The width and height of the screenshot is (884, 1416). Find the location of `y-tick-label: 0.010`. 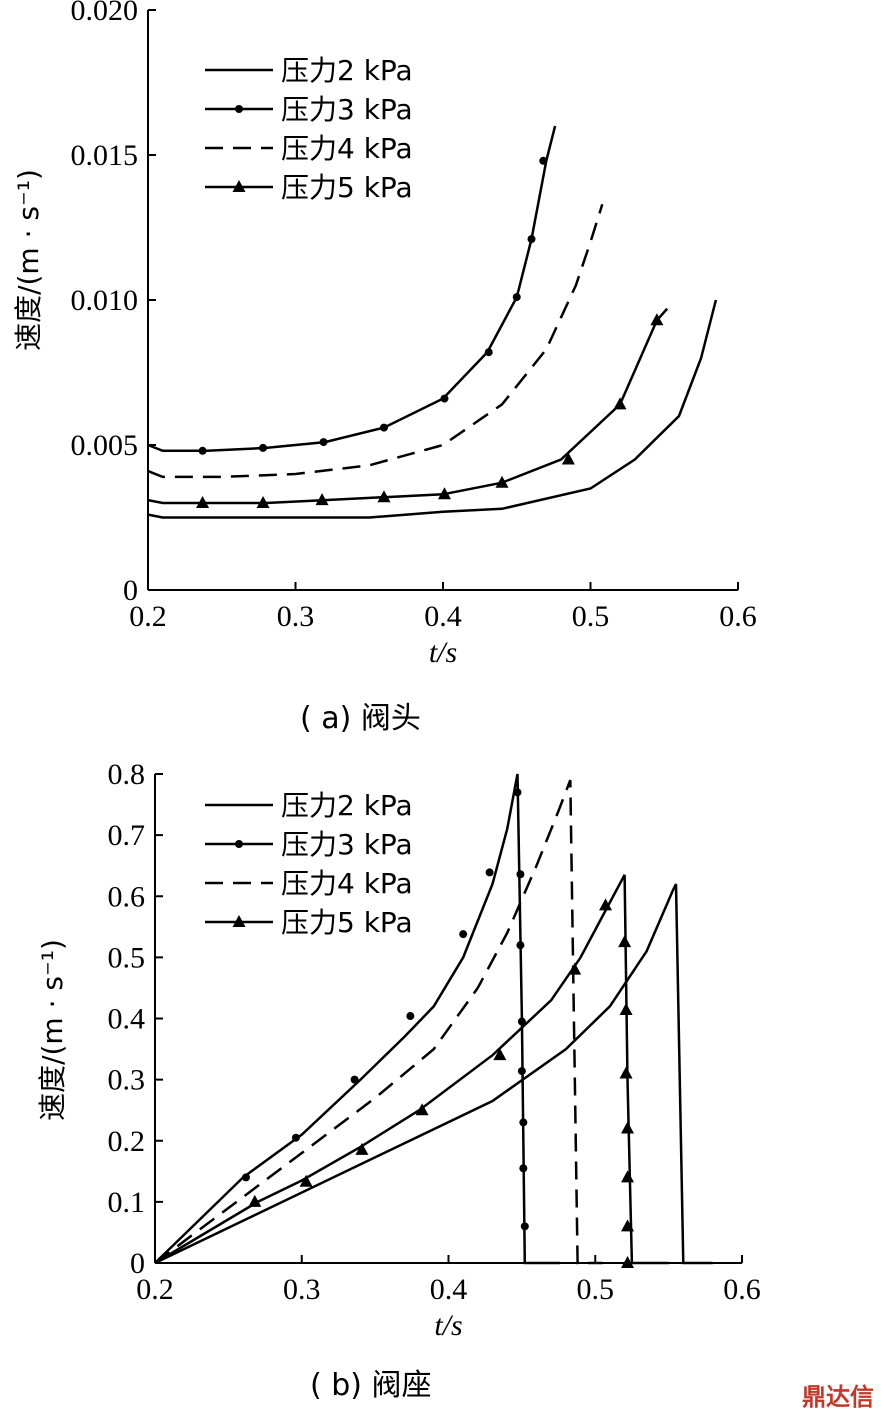

y-tick-label: 0.010 is located at coordinates (105, 300).